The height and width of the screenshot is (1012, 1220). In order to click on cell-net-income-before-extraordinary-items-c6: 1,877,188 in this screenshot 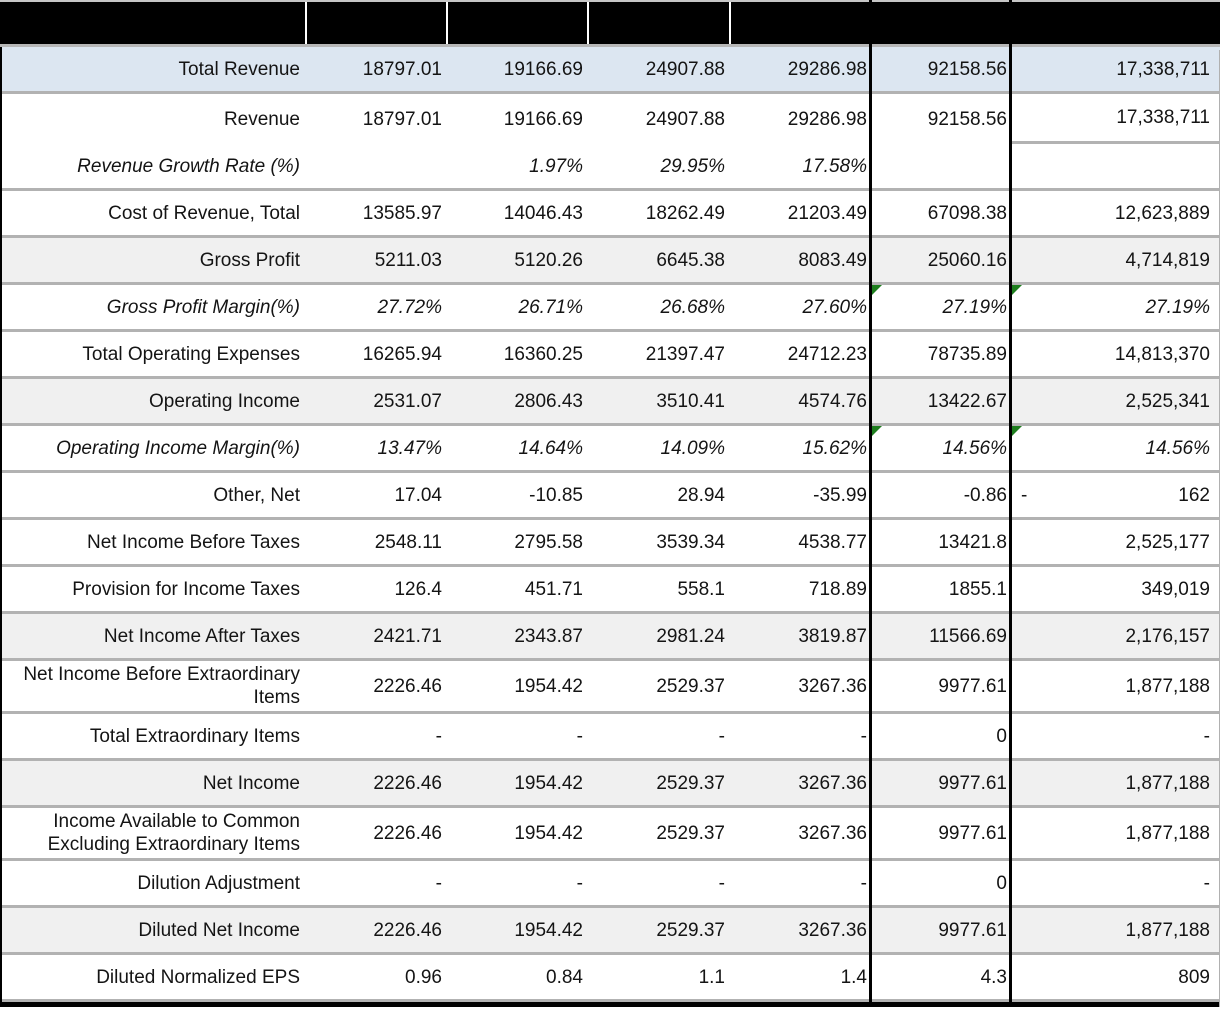, I will do `click(1167, 686)`.